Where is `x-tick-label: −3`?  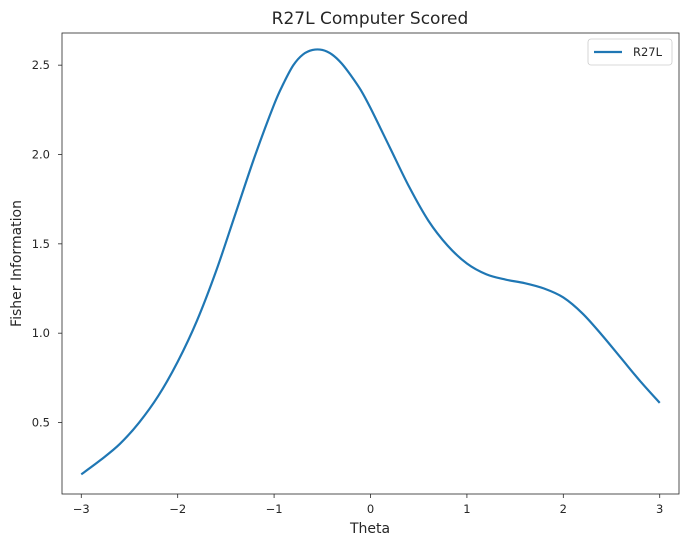
x-tick-label: −3 is located at coordinates (81, 509).